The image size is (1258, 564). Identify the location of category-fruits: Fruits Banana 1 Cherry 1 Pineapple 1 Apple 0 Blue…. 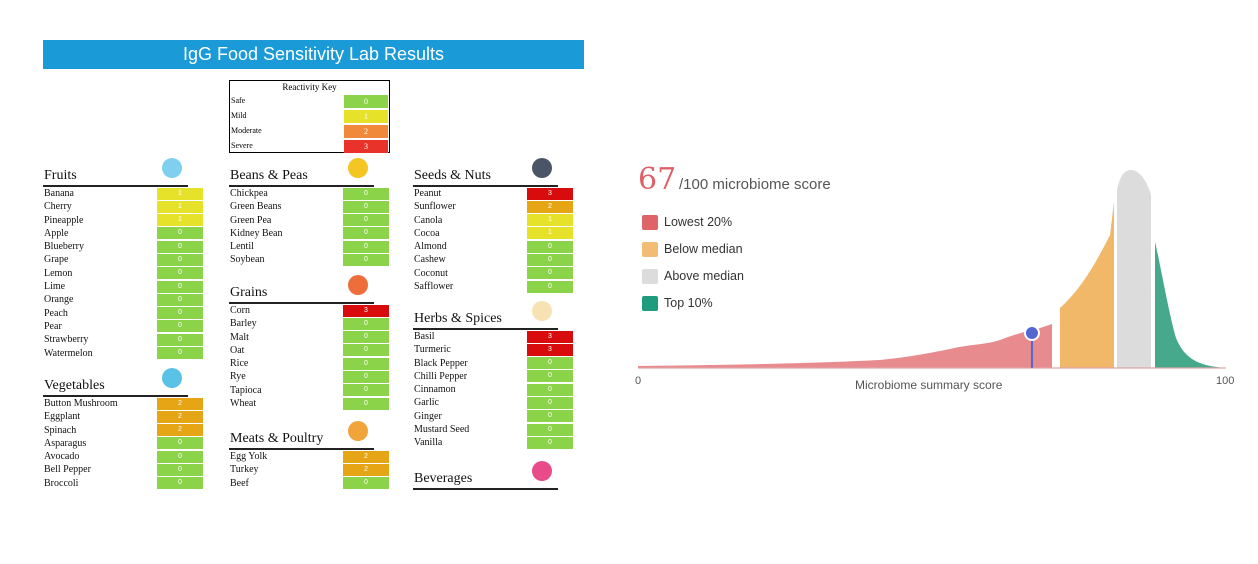
(123, 259).